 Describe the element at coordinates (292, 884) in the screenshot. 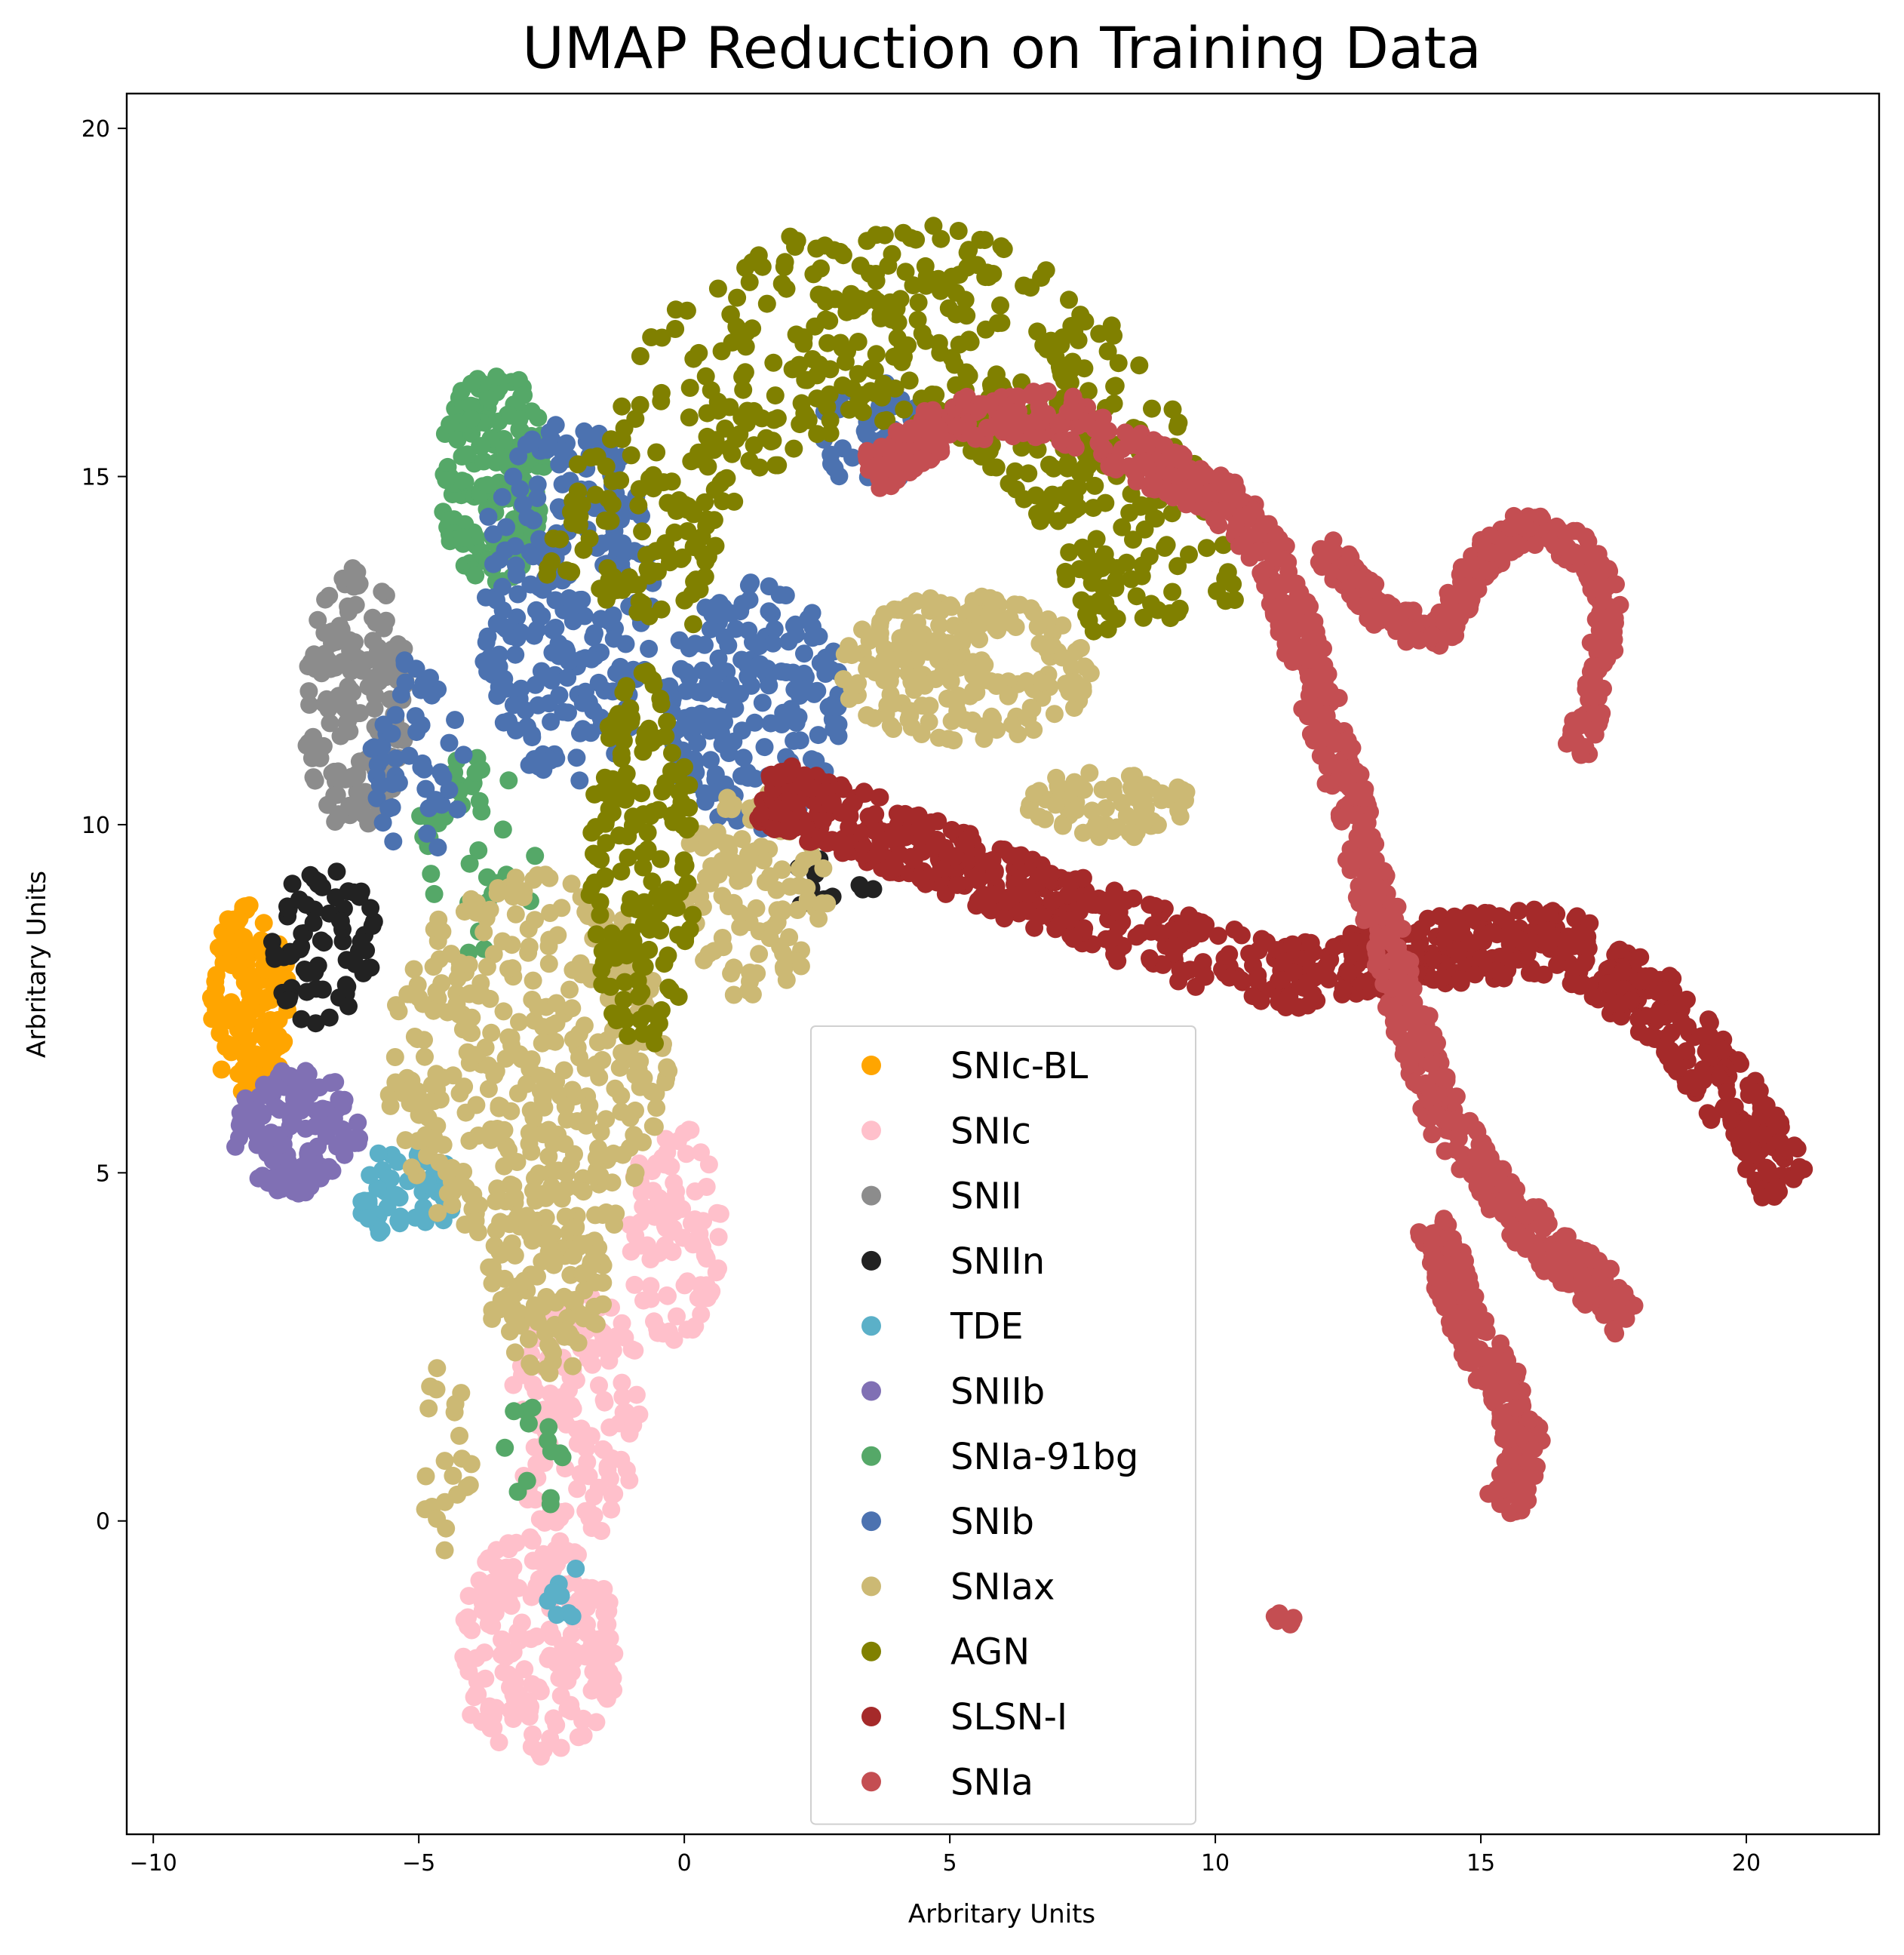

I see `point-sniin` at that location.